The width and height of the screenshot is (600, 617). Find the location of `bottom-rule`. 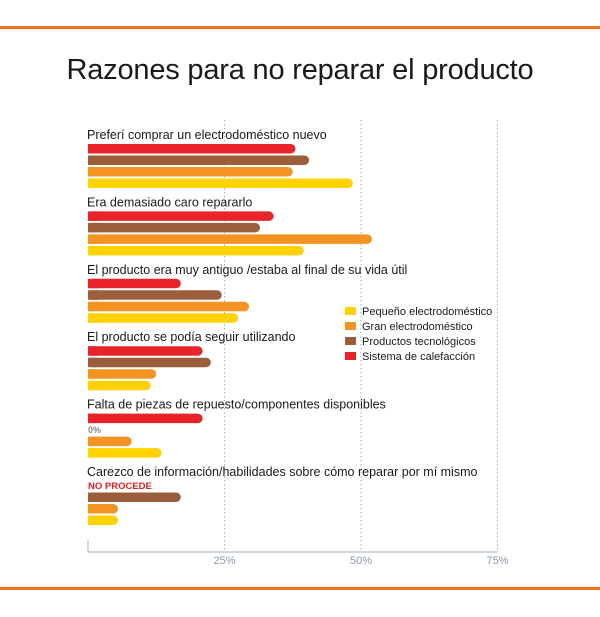

bottom-rule is located at coordinates (300, 588).